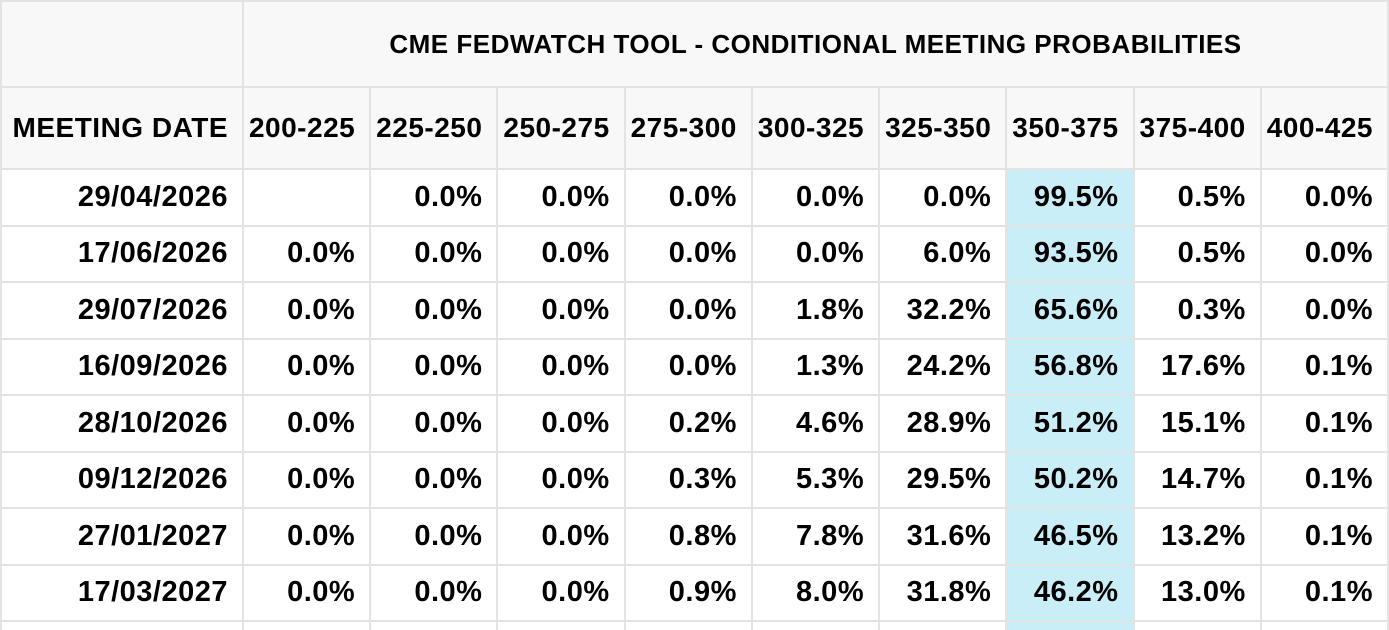 Image resolution: width=1389 pixels, height=630 pixels. Describe the element at coordinates (307, 128) in the screenshot. I see `rate-bucket-header: 200-225` at that location.